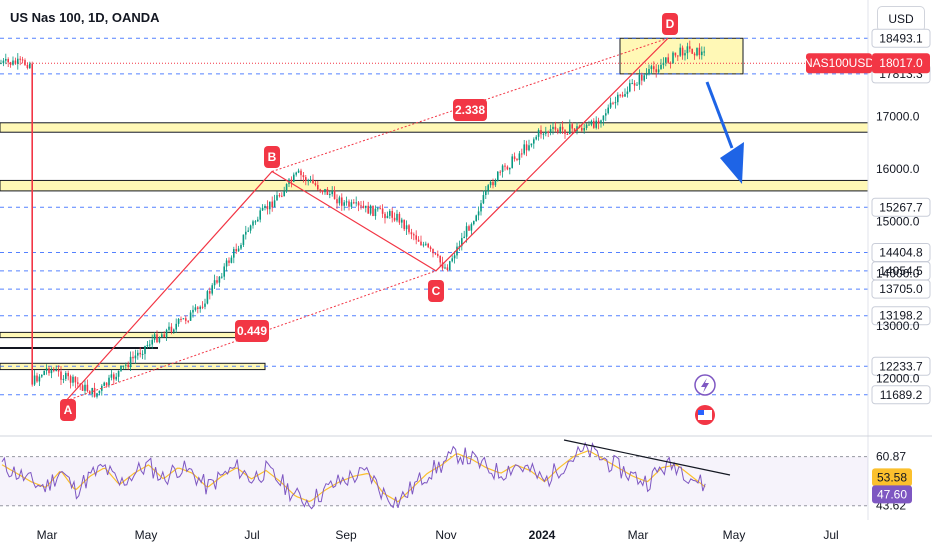  Describe the element at coordinates (470, 110) in the screenshot. I see `fib-label: 2.338` at that location.